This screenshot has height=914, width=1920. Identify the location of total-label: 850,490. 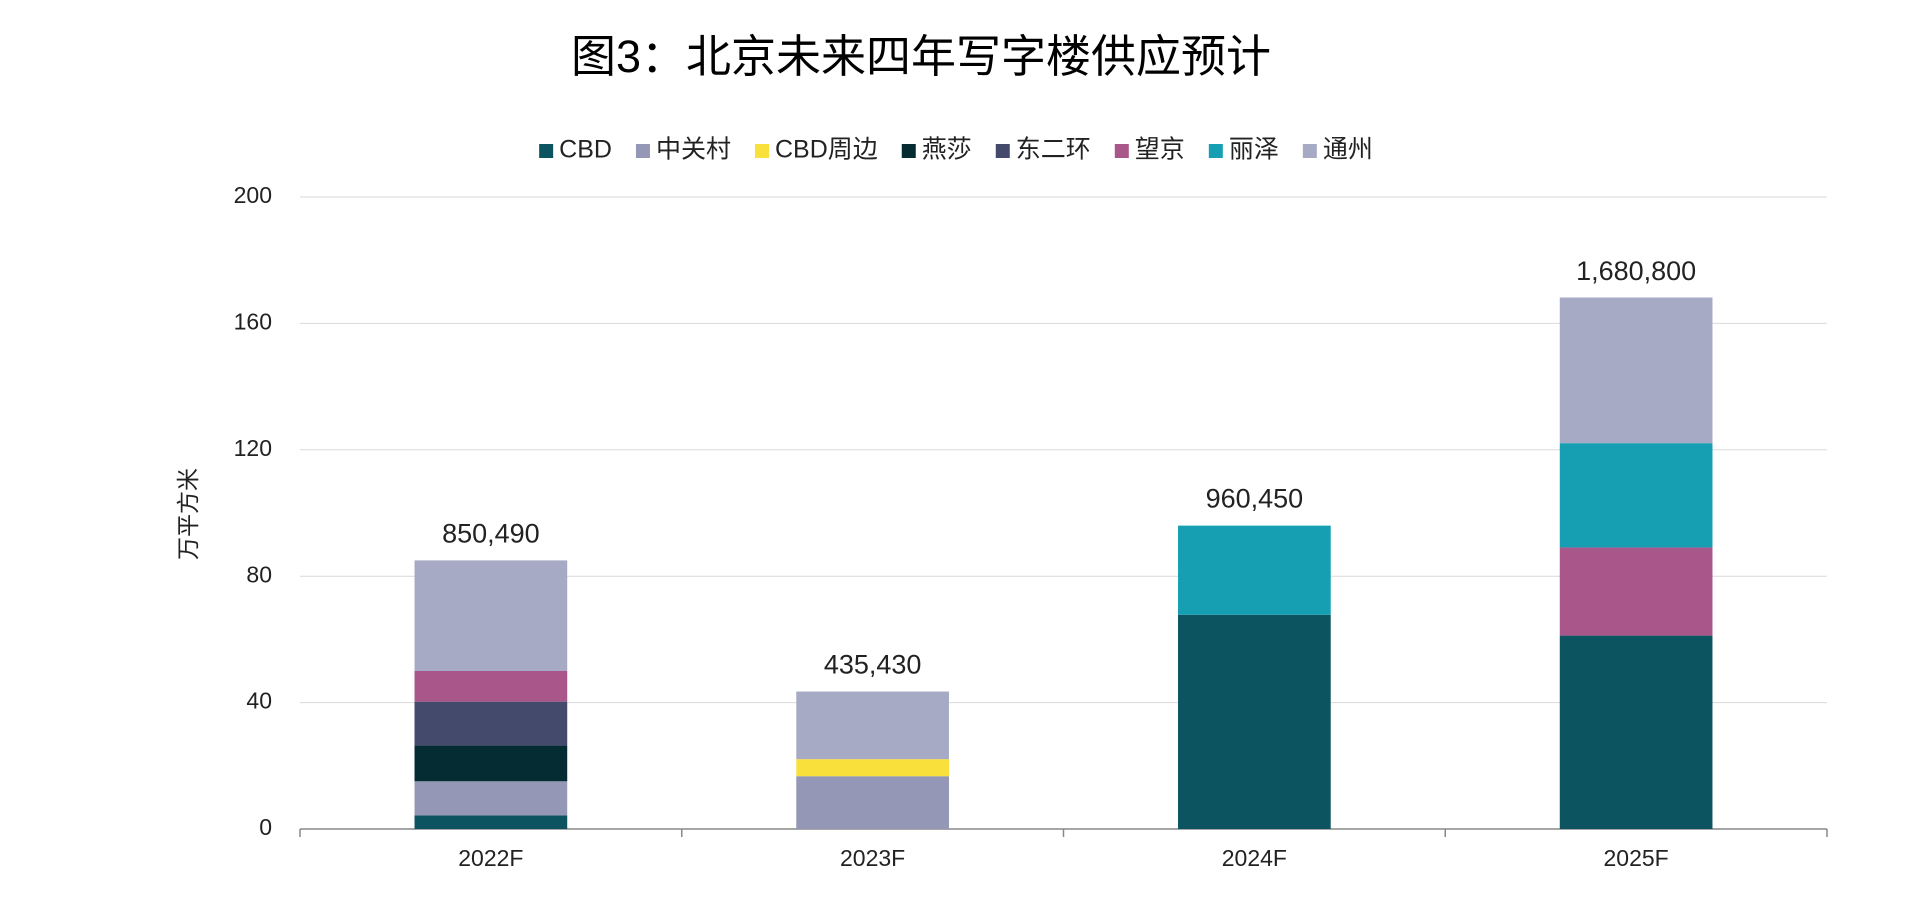
(491, 533).